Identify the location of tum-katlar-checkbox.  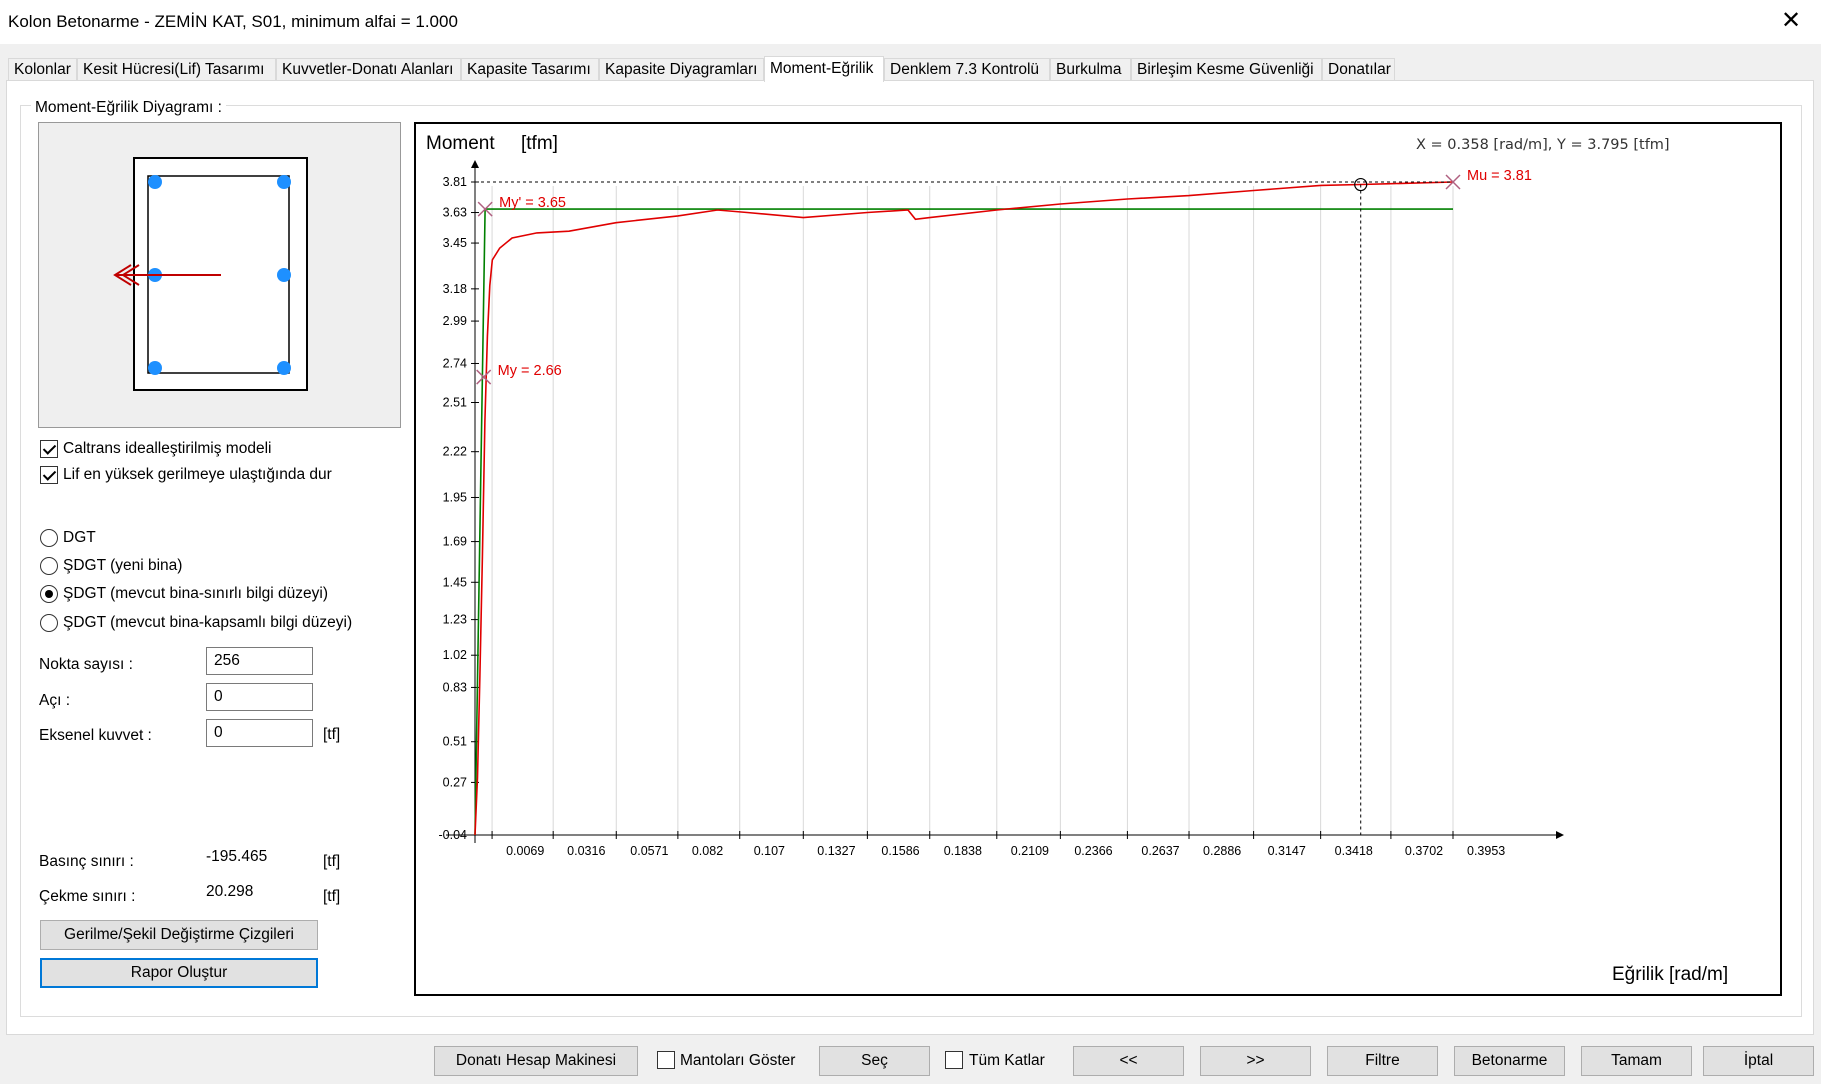
(954, 1060).